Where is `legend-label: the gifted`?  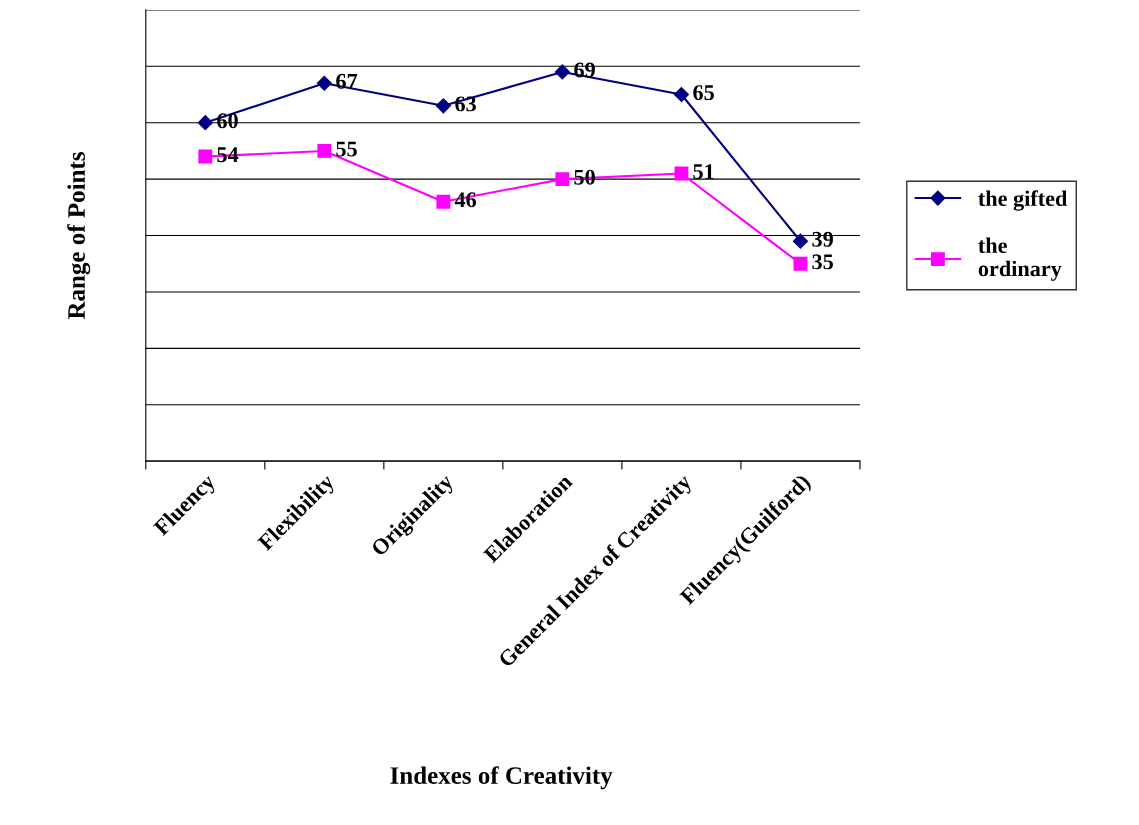 legend-label: the gifted is located at coordinates (1023, 200).